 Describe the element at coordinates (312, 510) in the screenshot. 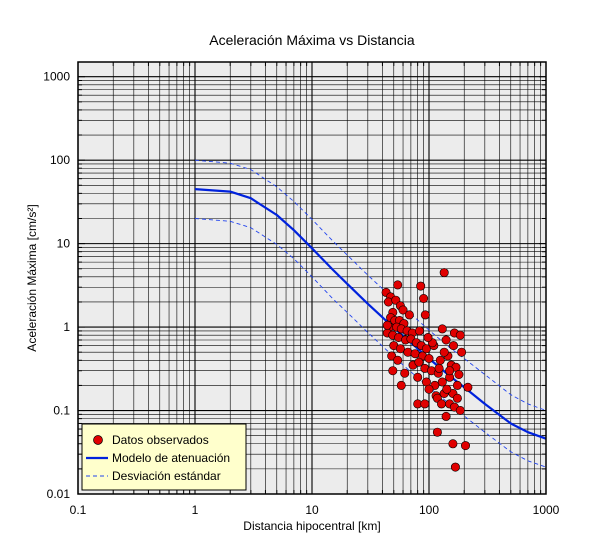

I see `x-tick-label: 10` at that location.